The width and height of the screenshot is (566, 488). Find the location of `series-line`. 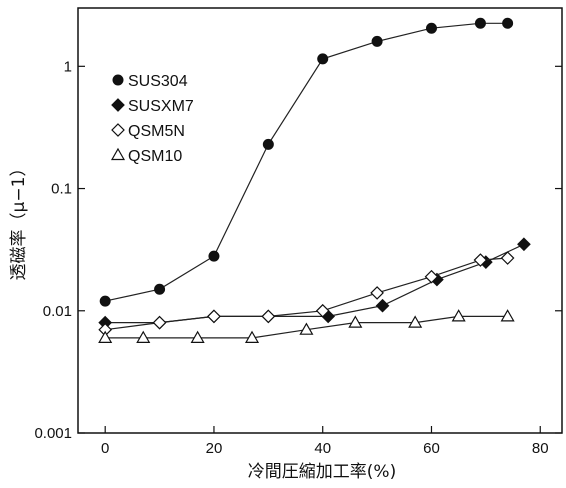

series-line is located at coordinates (306, 294).